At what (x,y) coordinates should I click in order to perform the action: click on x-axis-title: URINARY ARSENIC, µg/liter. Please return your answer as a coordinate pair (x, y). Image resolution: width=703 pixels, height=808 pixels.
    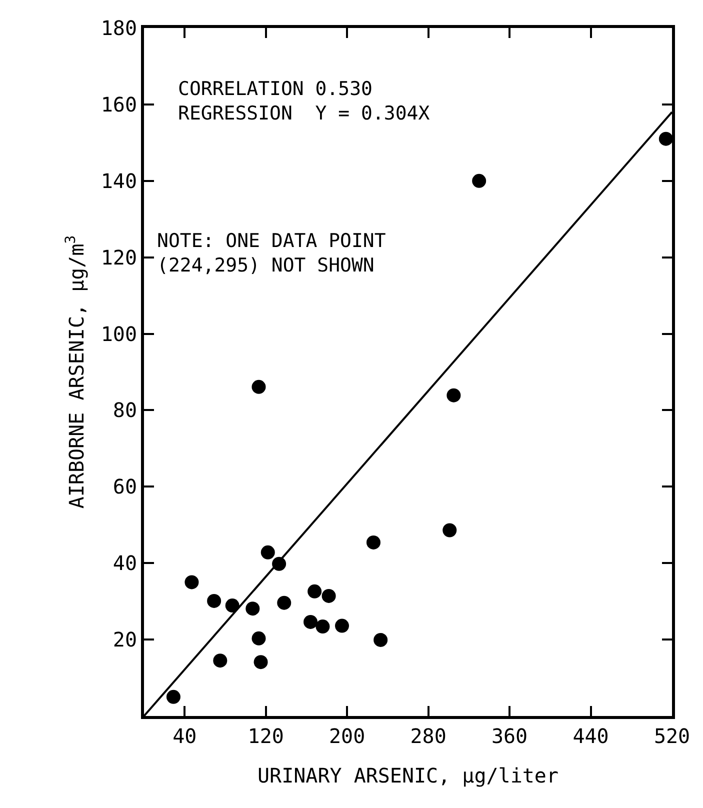
    Looking at the image, I should click on (408, 776).